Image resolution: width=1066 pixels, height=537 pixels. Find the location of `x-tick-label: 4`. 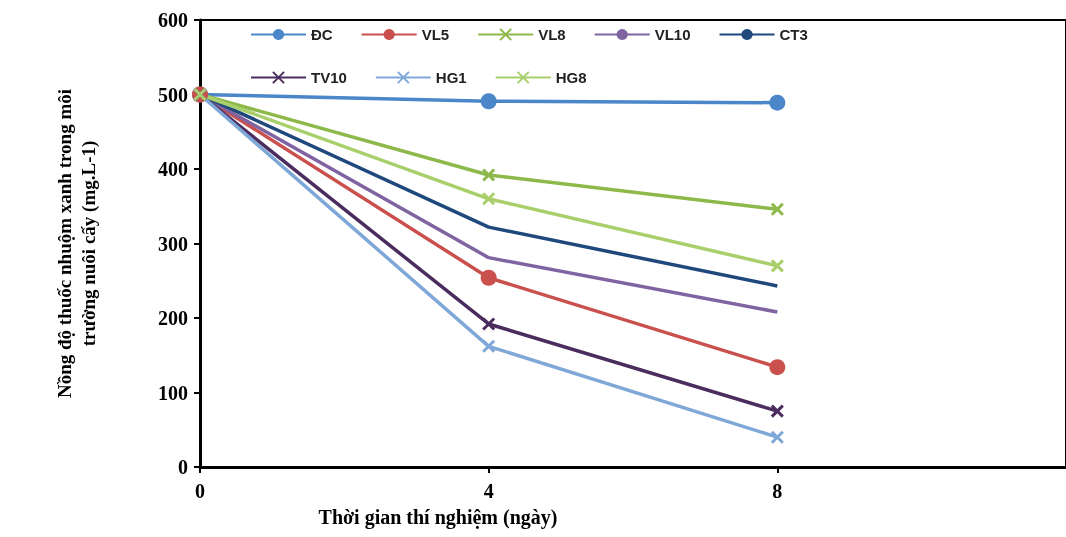

x-tick-label: 4 is located at coordinates (488, 491).